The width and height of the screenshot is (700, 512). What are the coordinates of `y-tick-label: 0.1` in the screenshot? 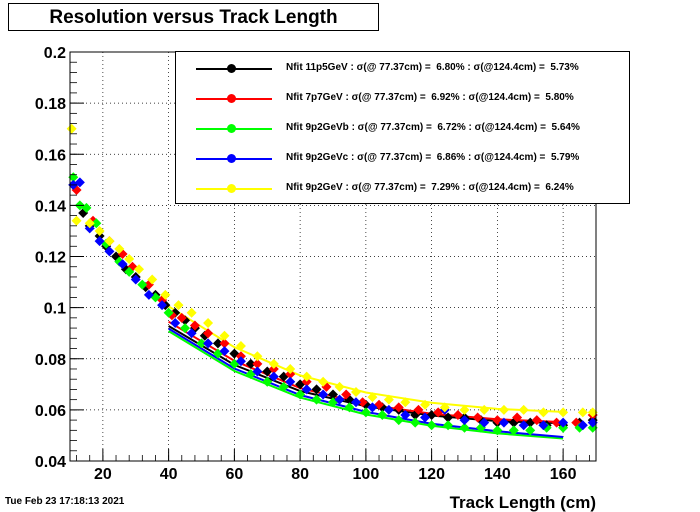 It's located at (55, 309).